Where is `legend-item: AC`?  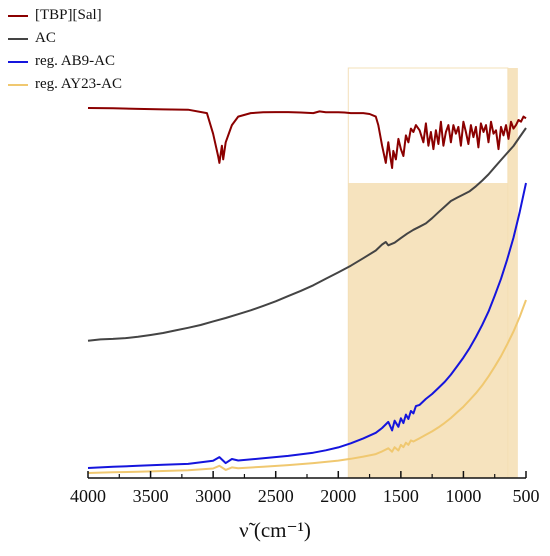 legend-item: AC is located at coordinates (65, 38).